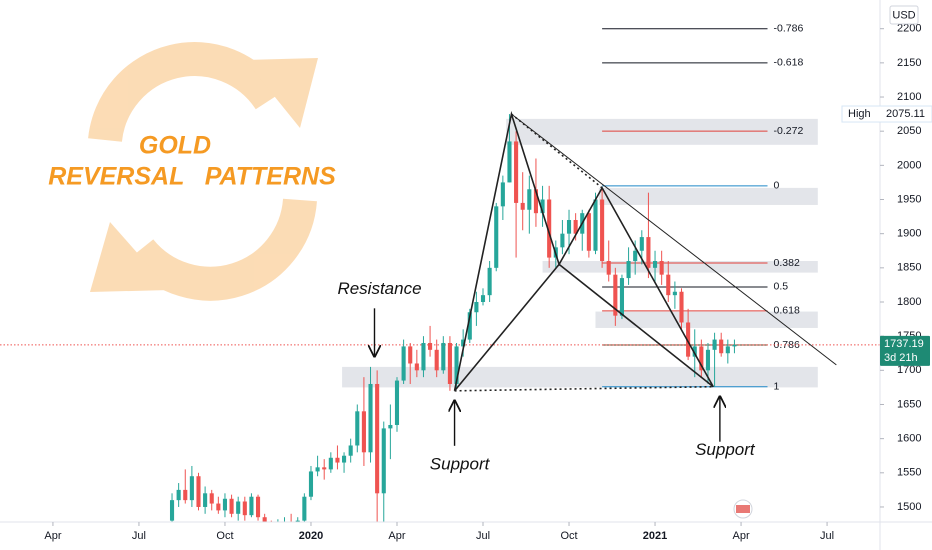 The width and height of the screenshot is (932, 550). I want to click on currency: USD, so click(903, 15).